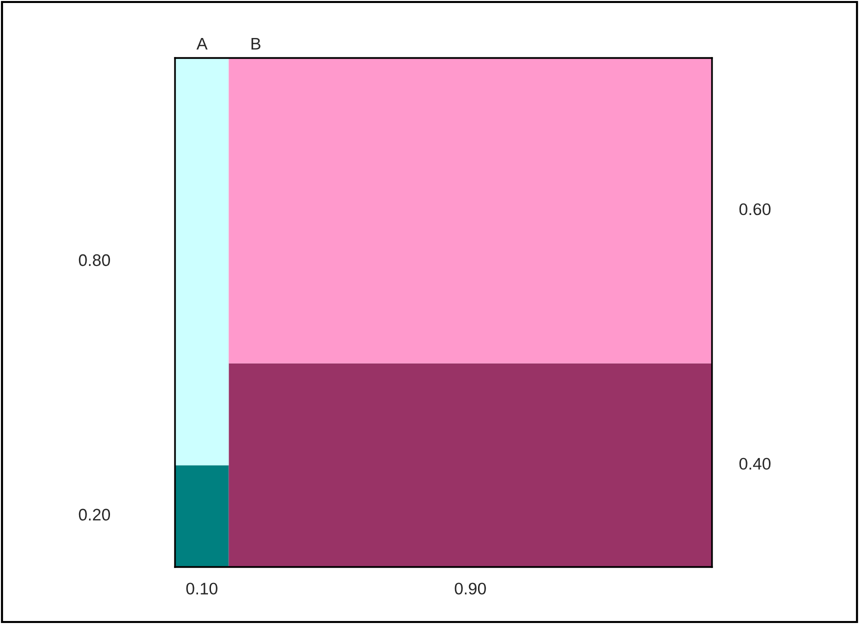 The width and height of the screenshot is (859, 624). I want to click on text: 0.90, so click(470, 588).